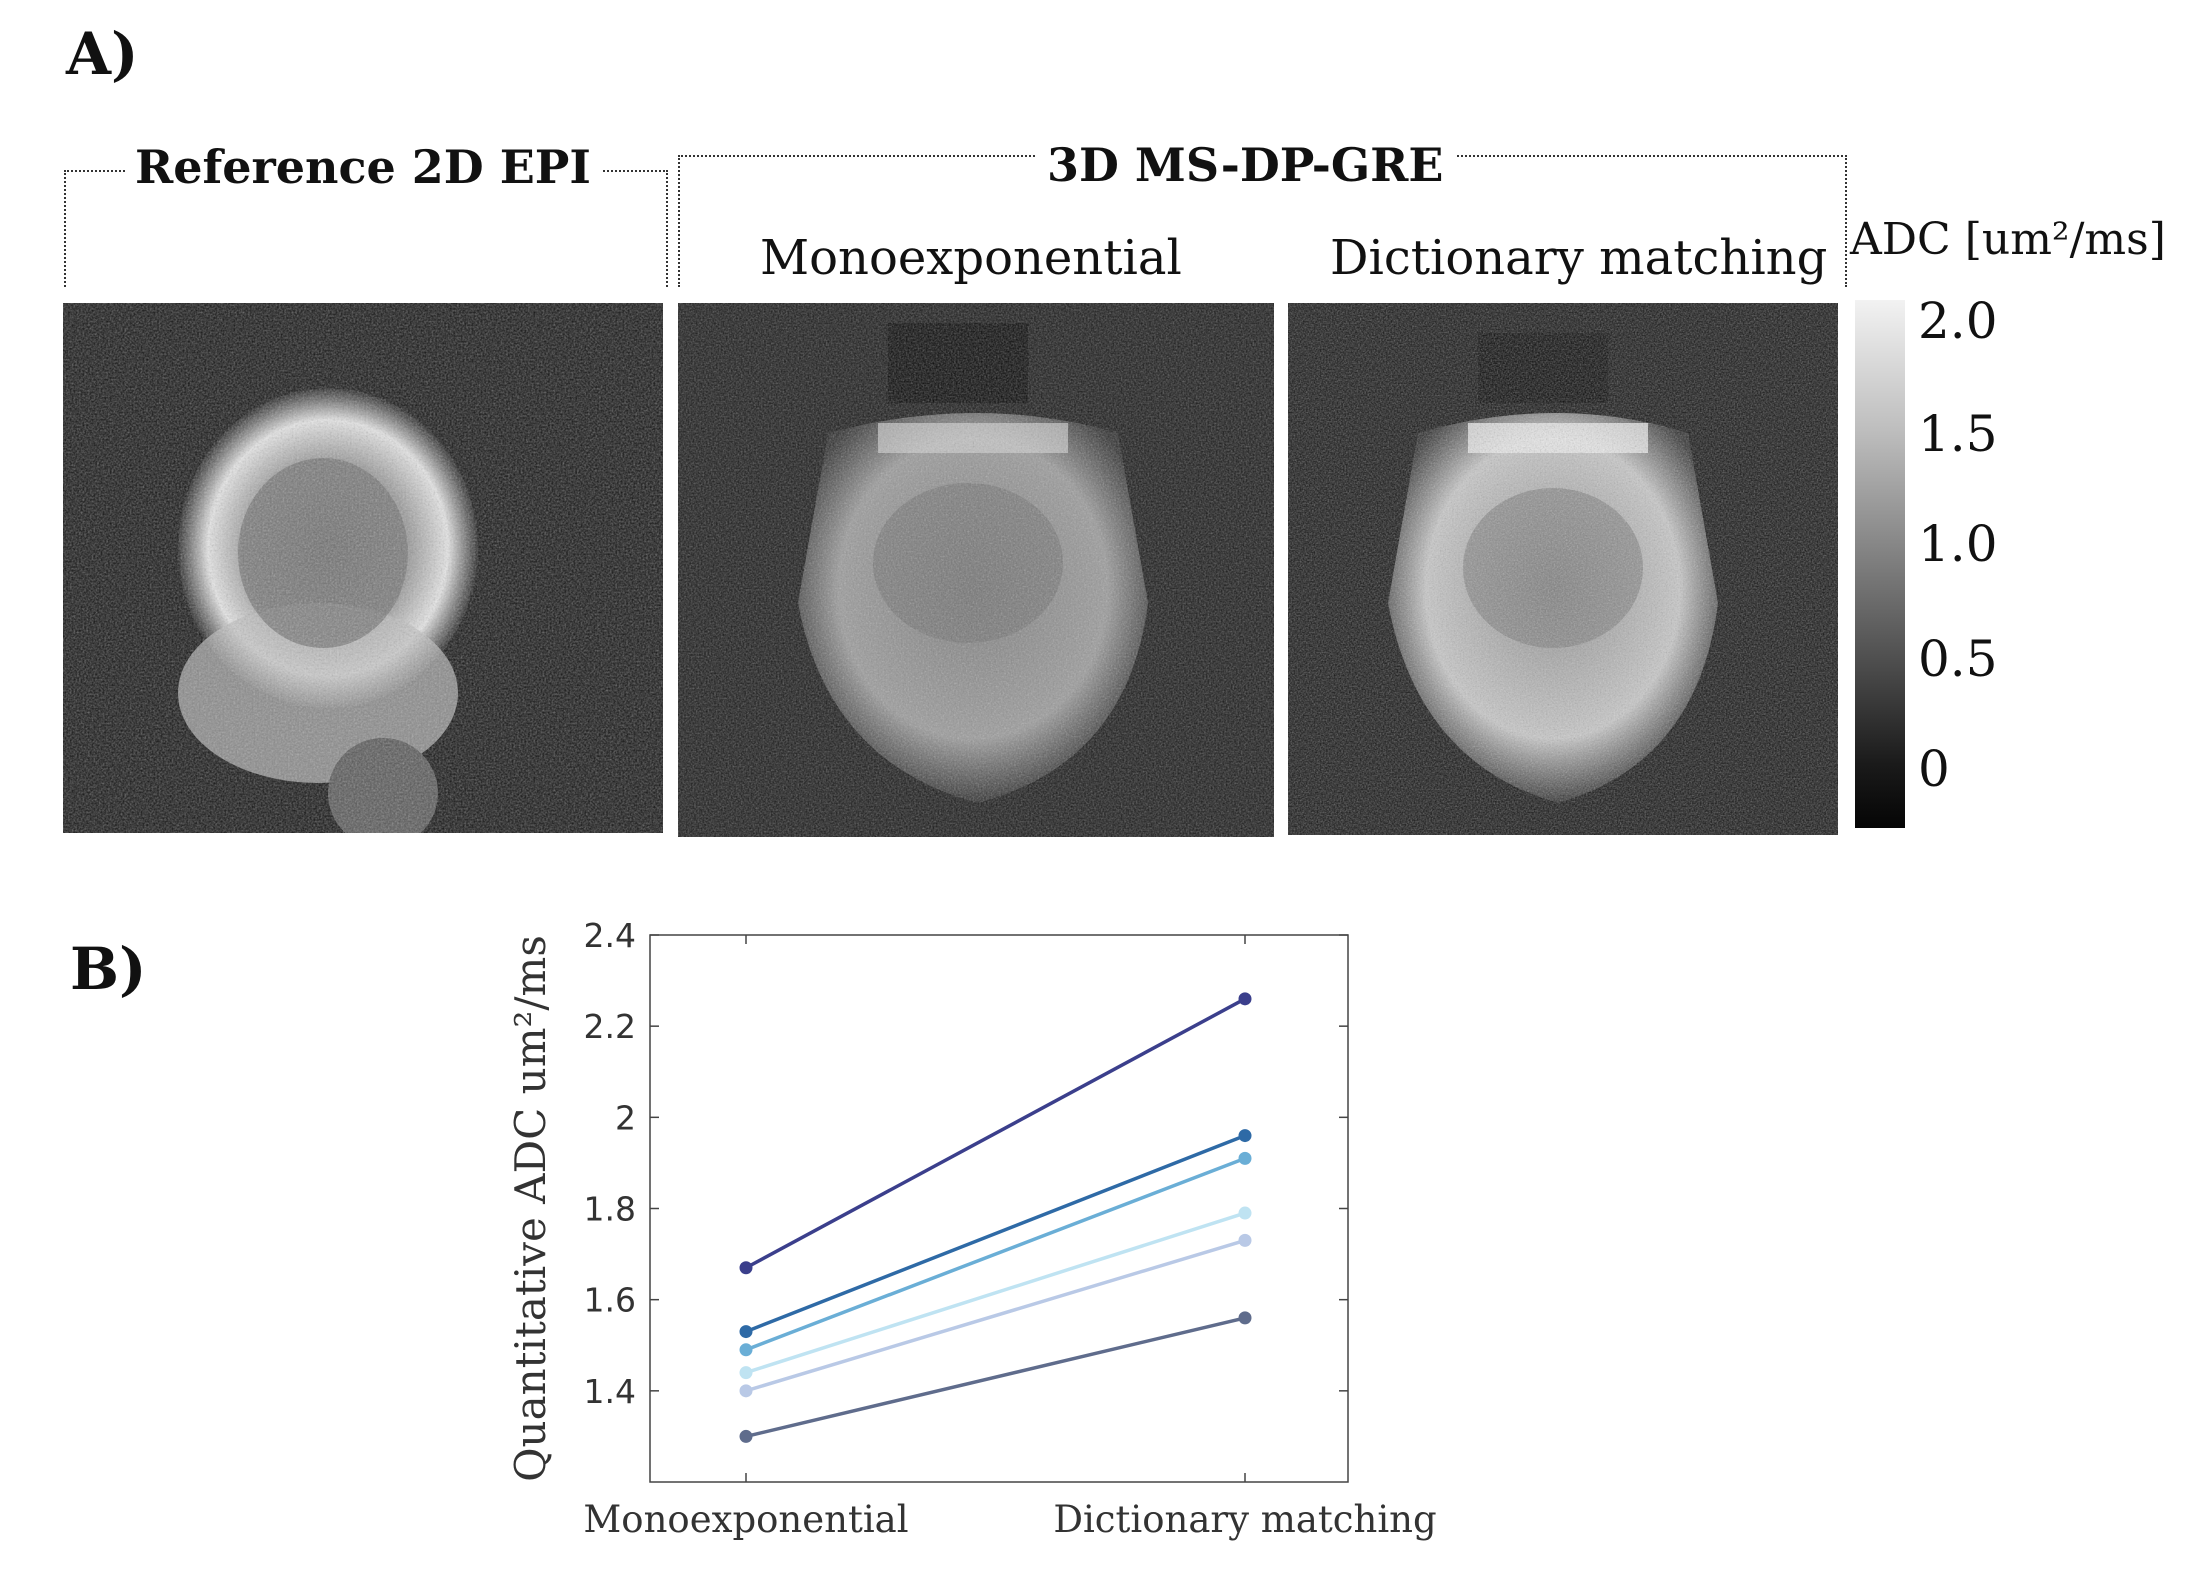 The height and width of the screenshot is (1595, 2201). I want to click on panel-b-label: B), so click(108, 969).